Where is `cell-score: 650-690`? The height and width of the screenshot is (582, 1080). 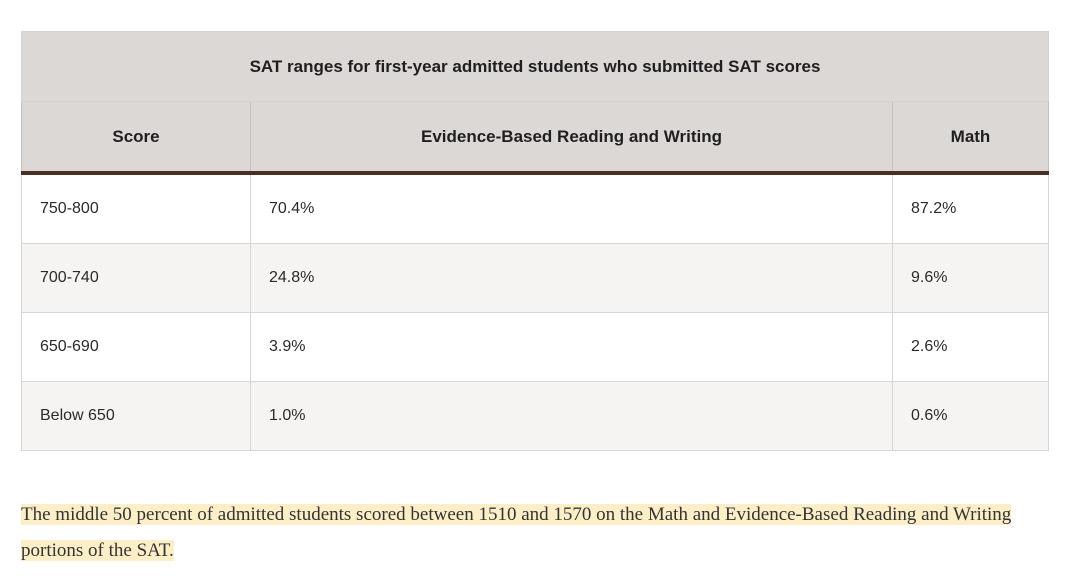 cell-score: 650-690 is located at coordinates (136, 347).